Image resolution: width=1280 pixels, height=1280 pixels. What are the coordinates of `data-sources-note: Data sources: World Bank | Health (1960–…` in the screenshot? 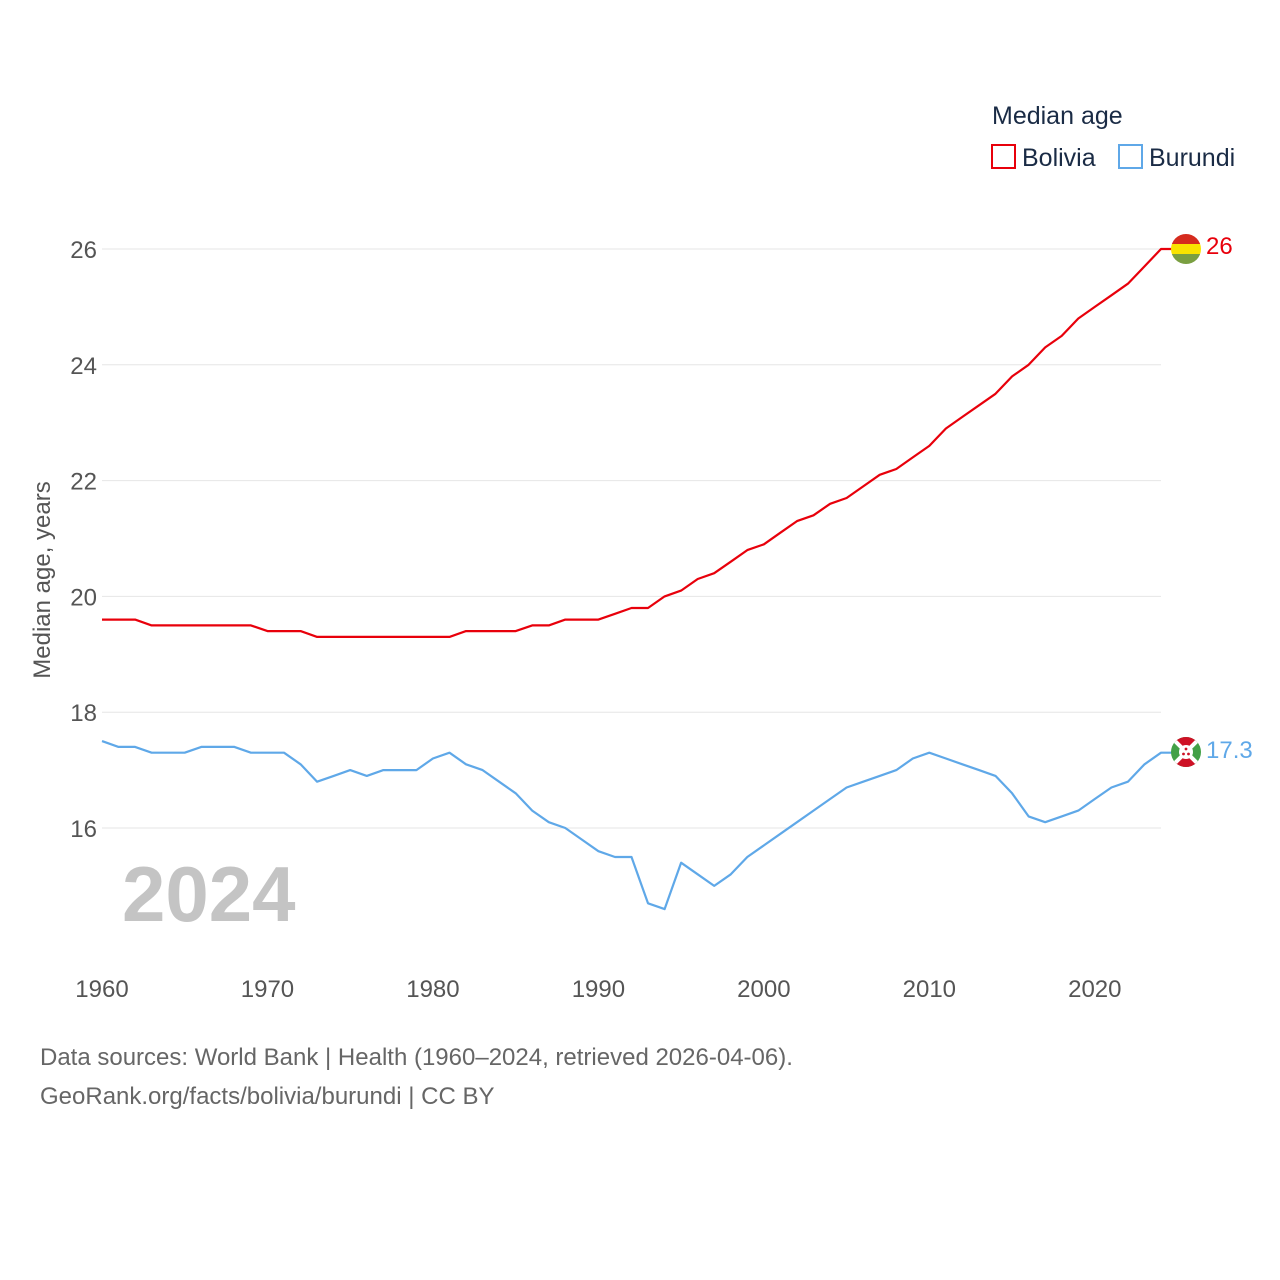 It's located at (416, 1057).